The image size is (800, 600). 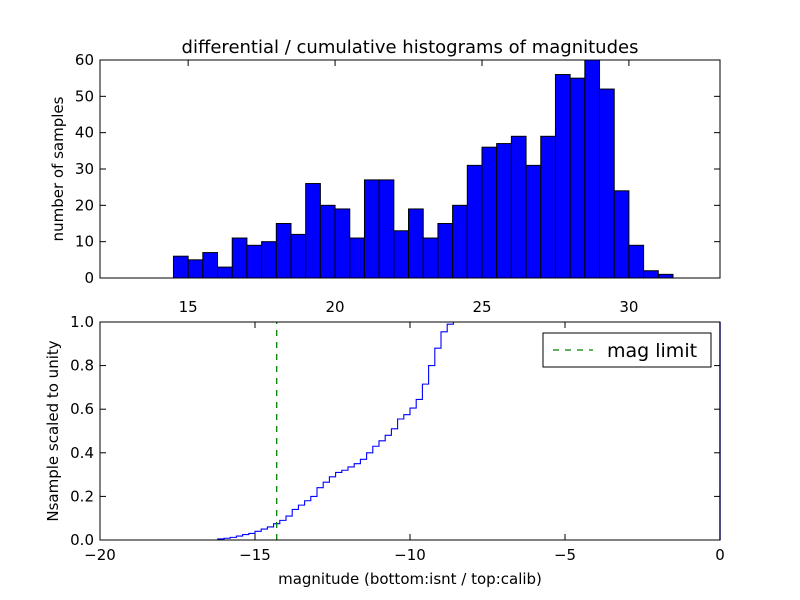 I want to click on top-y-tick-label: 0, so click(x=89, y=278).